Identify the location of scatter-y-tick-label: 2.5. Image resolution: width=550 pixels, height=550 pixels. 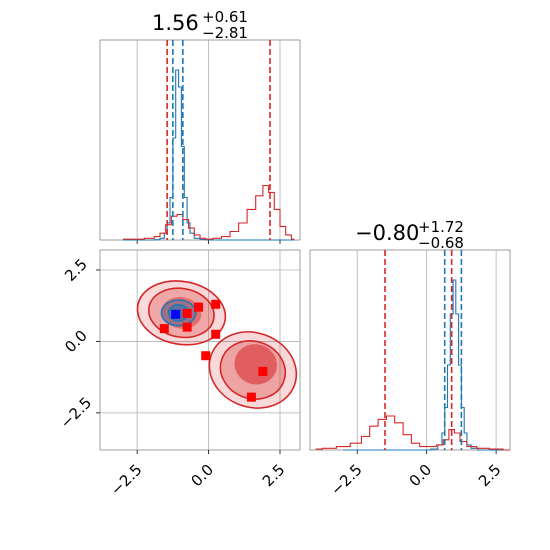
(76, 270).